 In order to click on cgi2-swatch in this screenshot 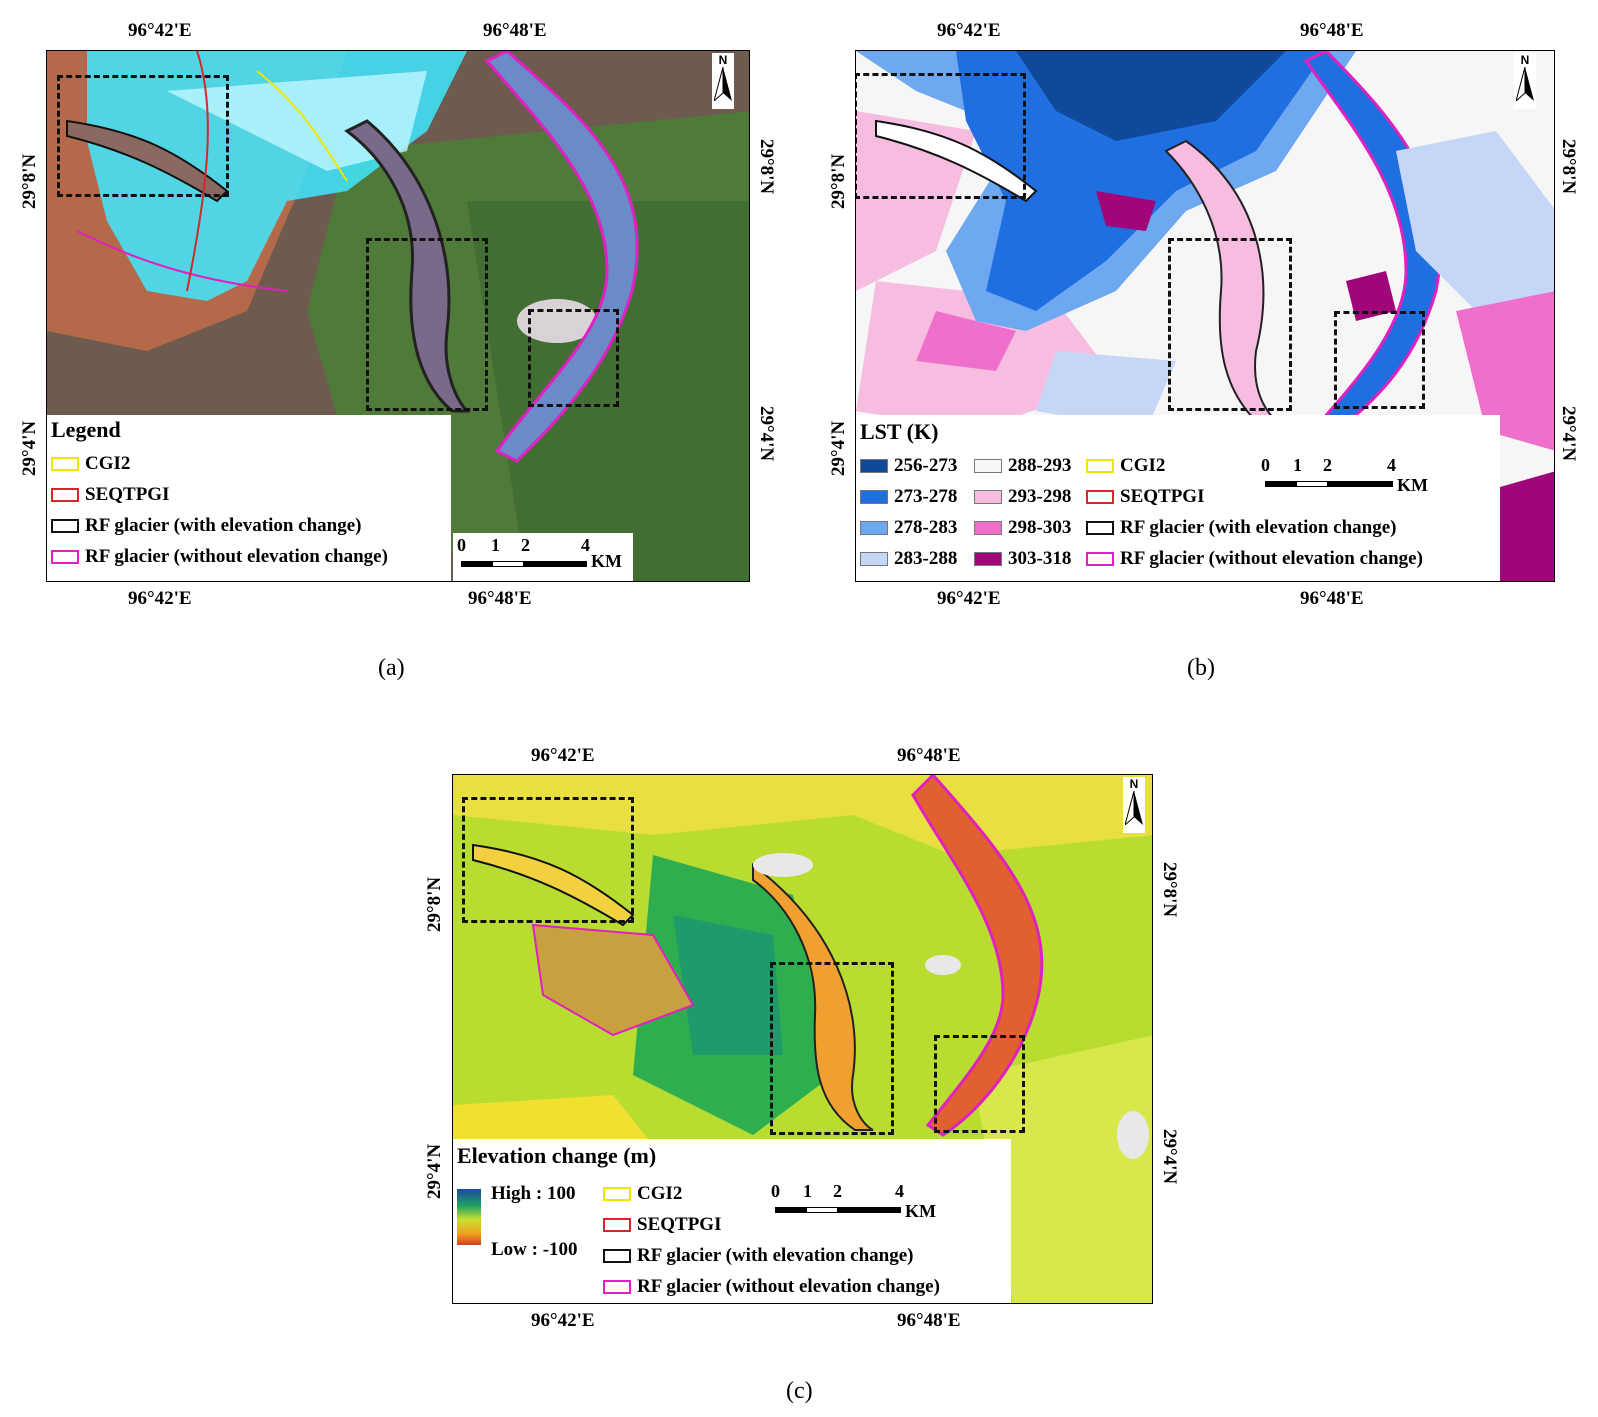, I will do `click(65, 464)`.